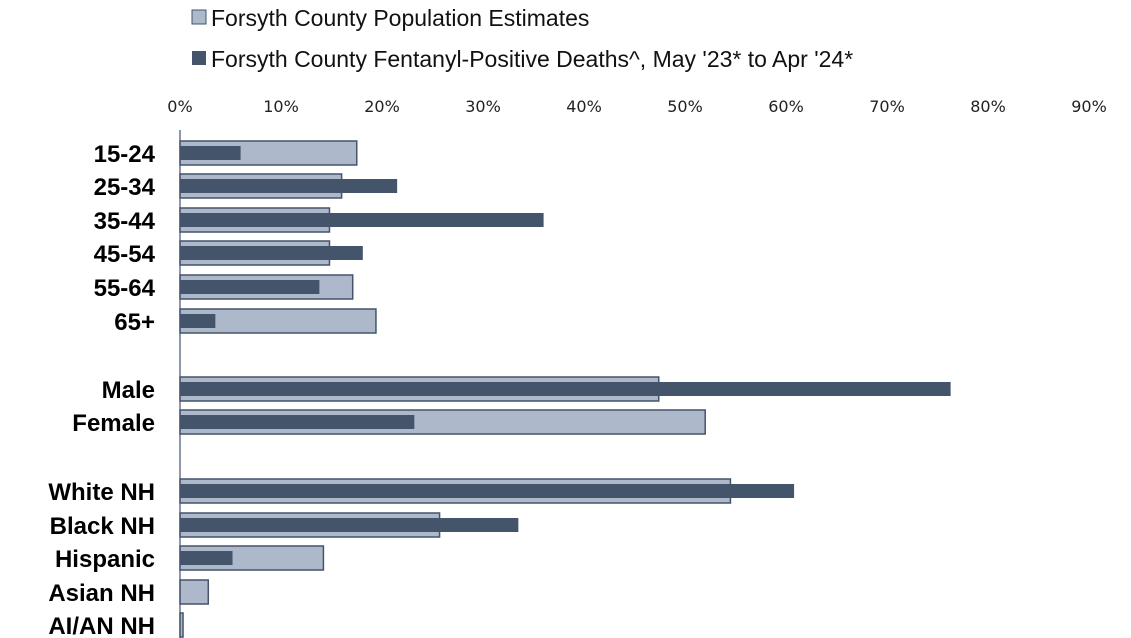  Describe the element at coordinates (101, 593) in the screenshot. I see `category-label: Asian NH` at that location.